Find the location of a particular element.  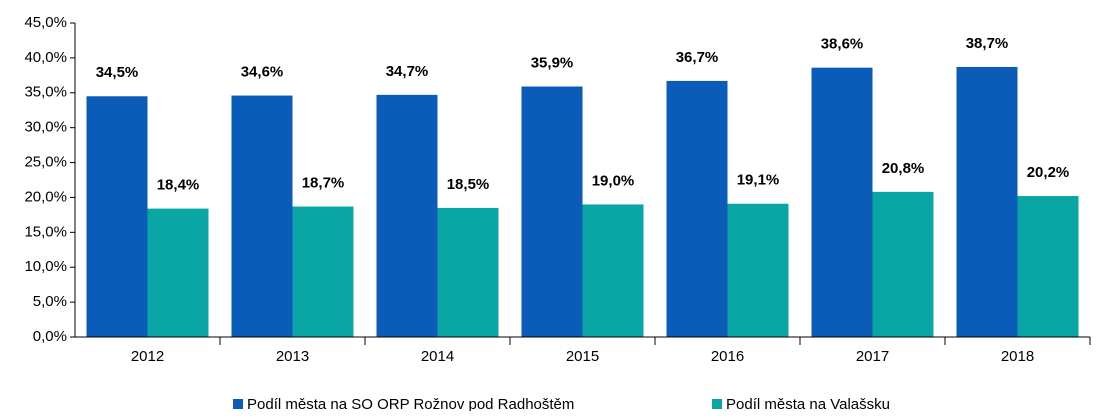

data-label: 18,7% is located at coordinates (323, 182).